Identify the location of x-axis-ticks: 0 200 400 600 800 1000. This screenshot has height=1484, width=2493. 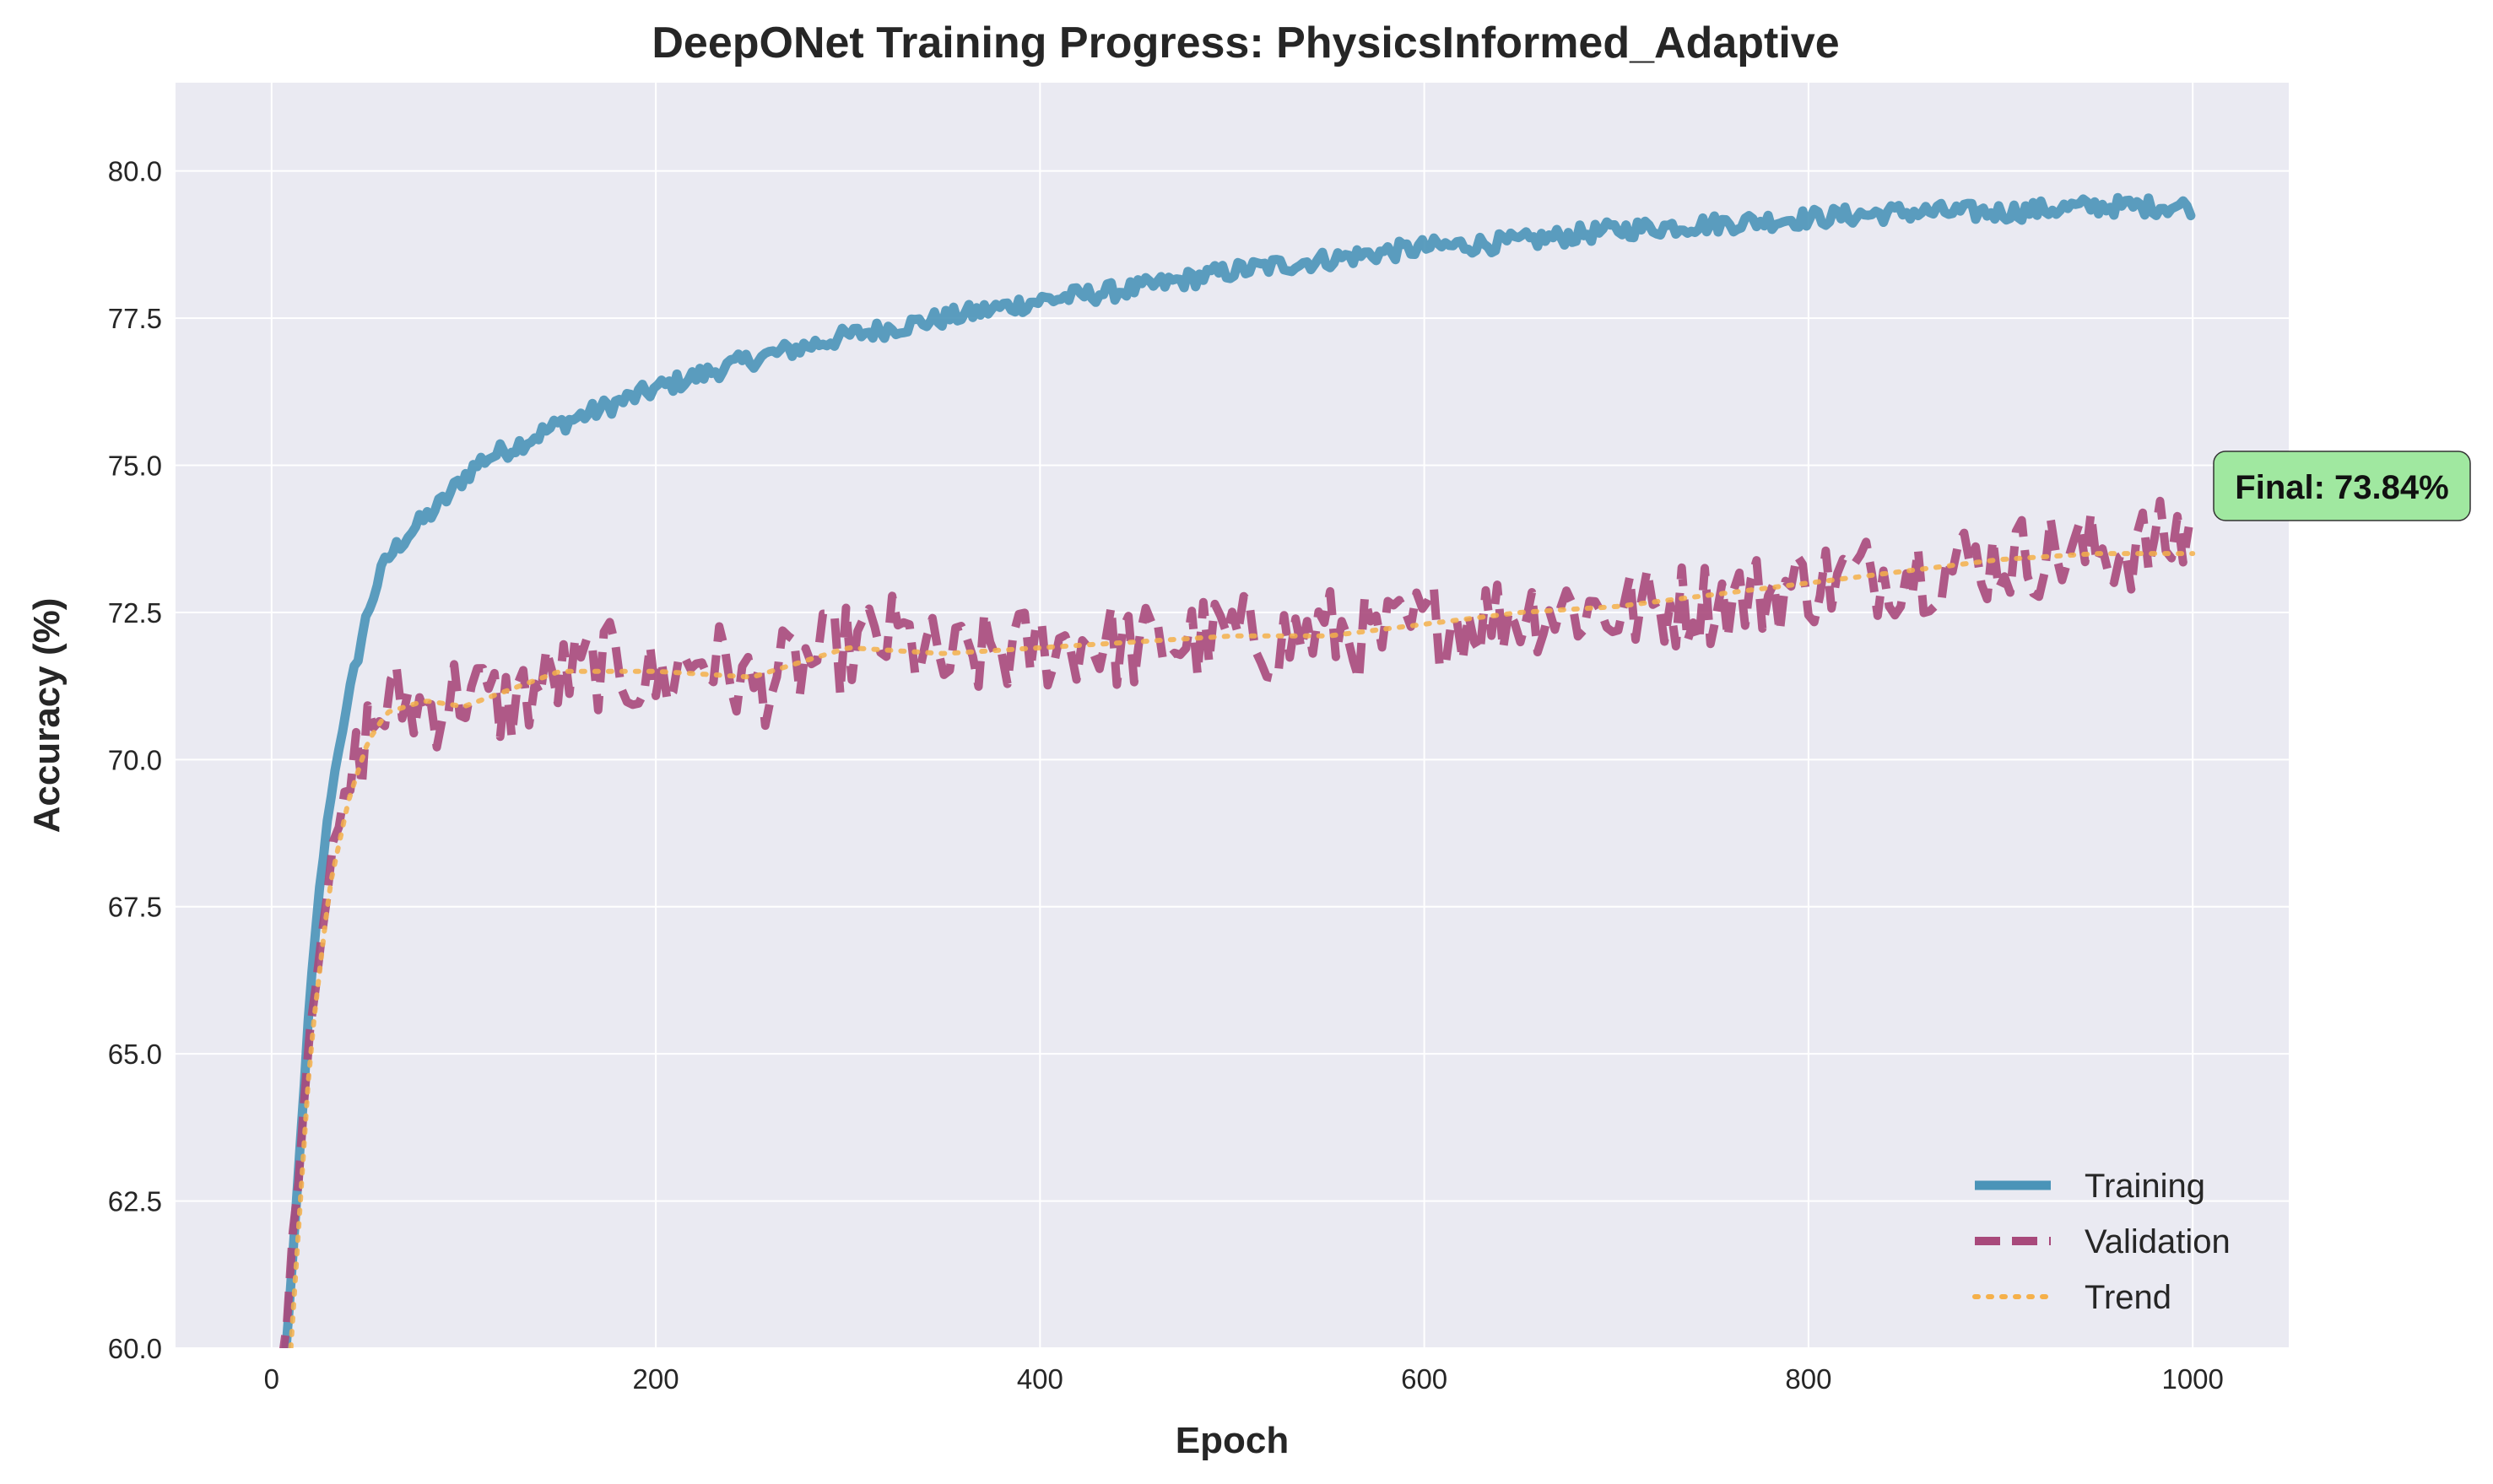
(1244, 1379).